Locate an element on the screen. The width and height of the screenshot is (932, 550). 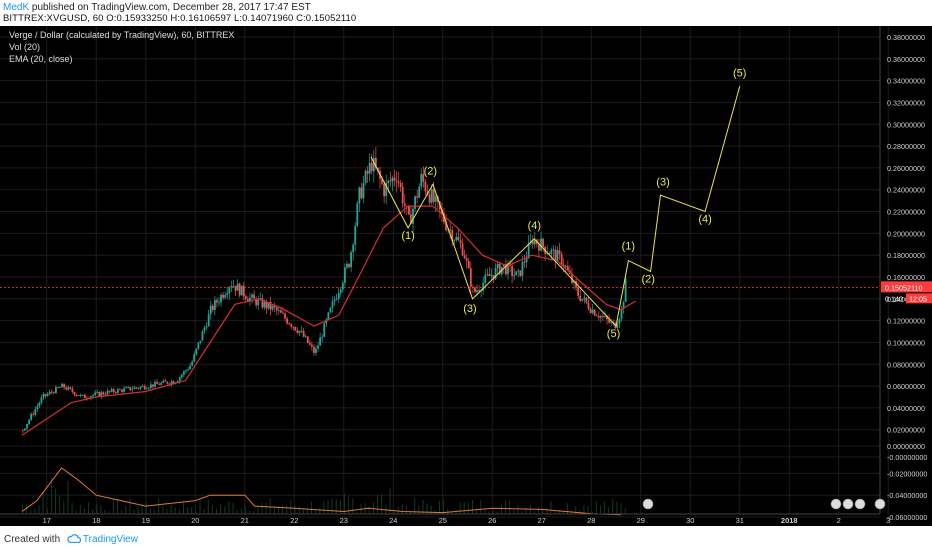
created-with: Created with TradingView is located at coordinates (71, 539).